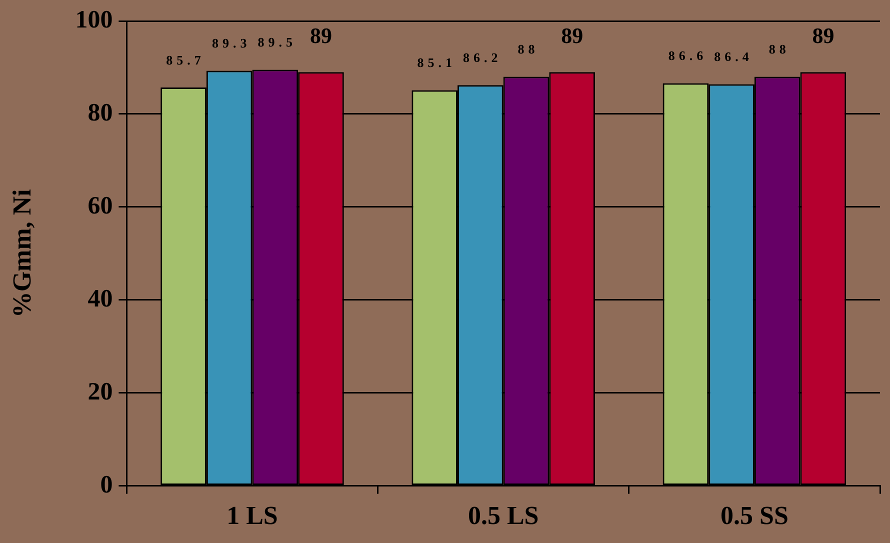 The height and width of the screenshot is (543, 890). Describe the element at coordinates (100, 112) in the screenshot. I see `y-tick-label: 80` at that location.